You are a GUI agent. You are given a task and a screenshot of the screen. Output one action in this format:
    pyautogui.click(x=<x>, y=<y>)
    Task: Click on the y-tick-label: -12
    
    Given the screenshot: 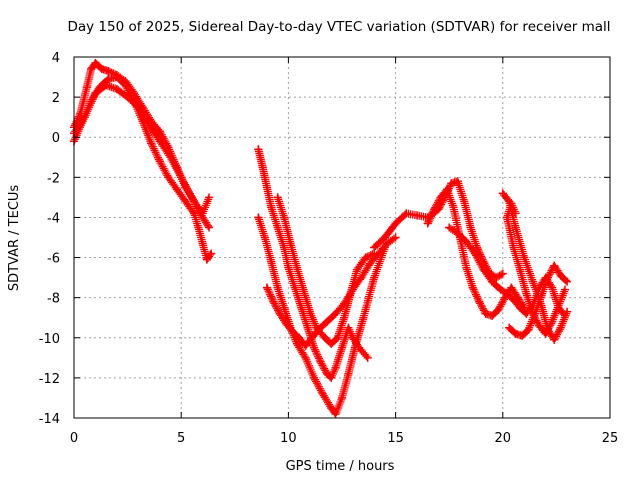 What is the action you would take?
    pyautogui.click(x=49, y=379)
    